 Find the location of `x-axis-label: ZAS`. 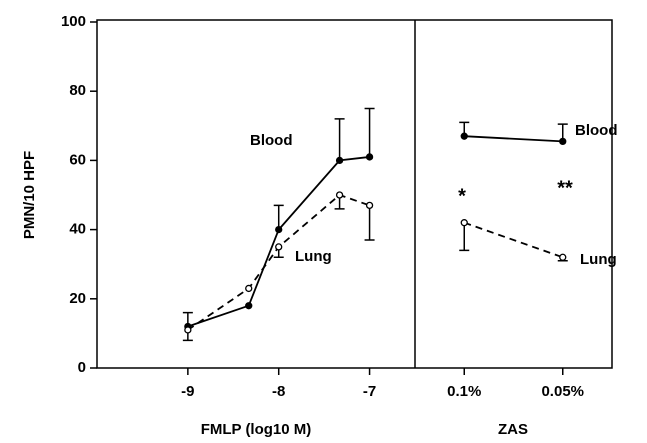

x-axis-label: ZAS is located at coordinates (513, 429).